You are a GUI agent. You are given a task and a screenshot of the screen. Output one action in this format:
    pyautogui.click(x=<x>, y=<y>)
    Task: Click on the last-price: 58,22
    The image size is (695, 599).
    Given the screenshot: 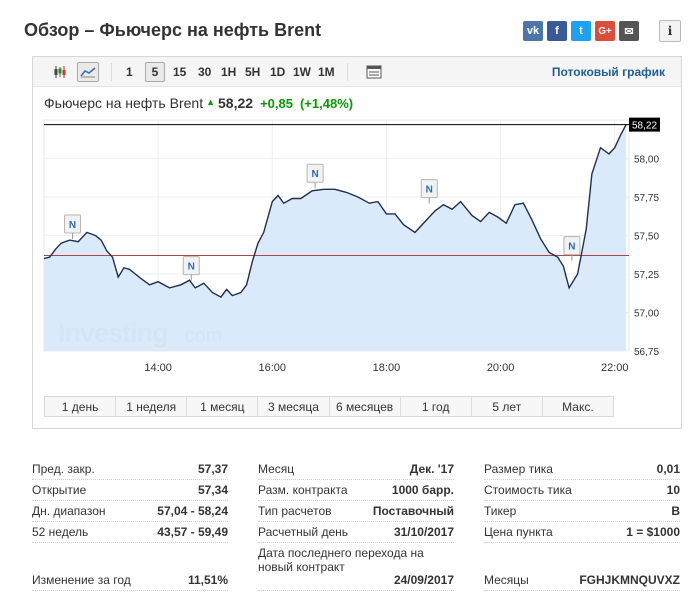 What is the action you would take?
    pyautogui.click(x=236, y=103)
    